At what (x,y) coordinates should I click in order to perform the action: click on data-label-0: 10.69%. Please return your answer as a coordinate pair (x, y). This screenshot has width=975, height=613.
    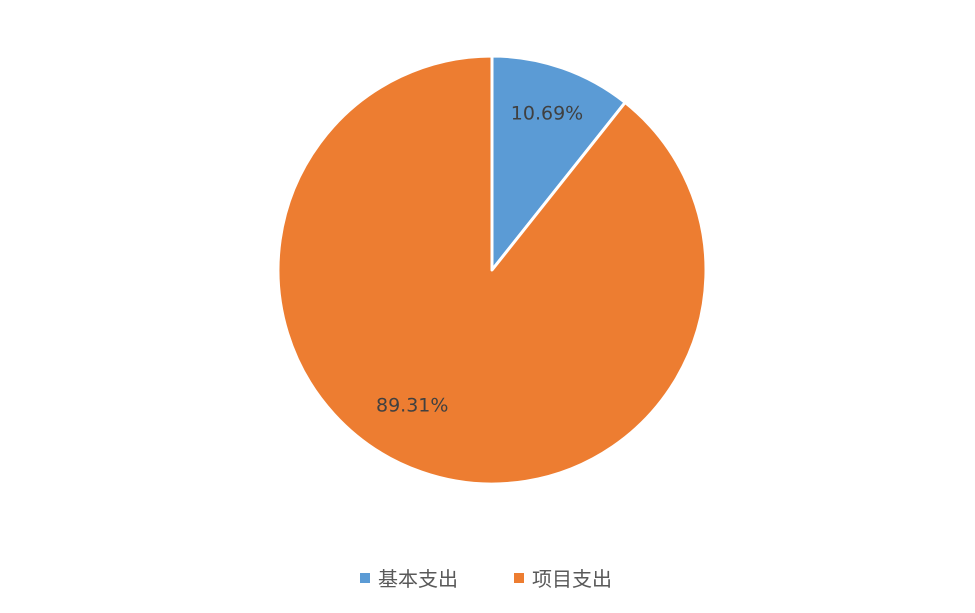
    Looking at the image, I should click on (547, 113).